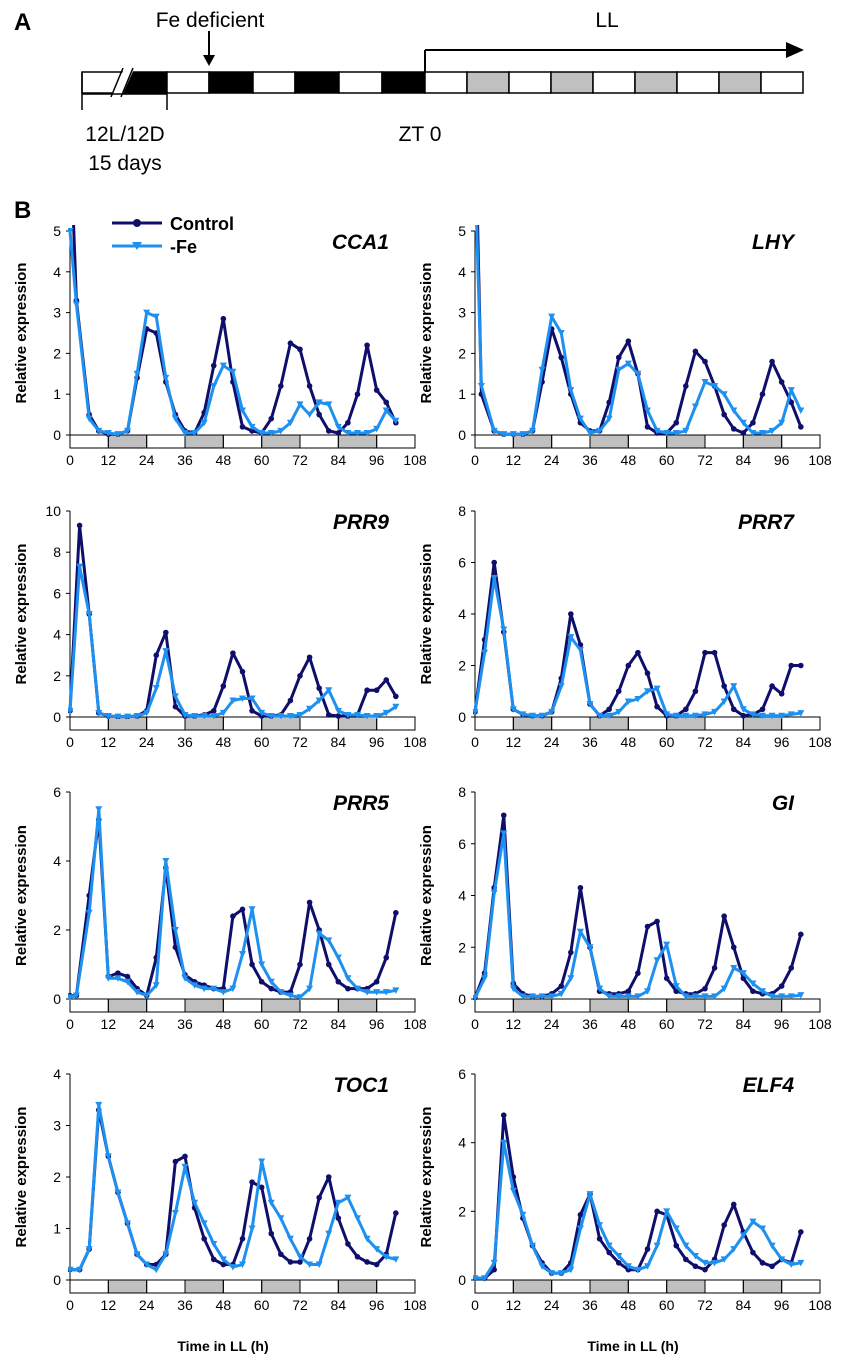  What do you see at coordinates (147, 460) in the screenshot?
I see `x-tick-label: 24` at bounding box center [147, 460].